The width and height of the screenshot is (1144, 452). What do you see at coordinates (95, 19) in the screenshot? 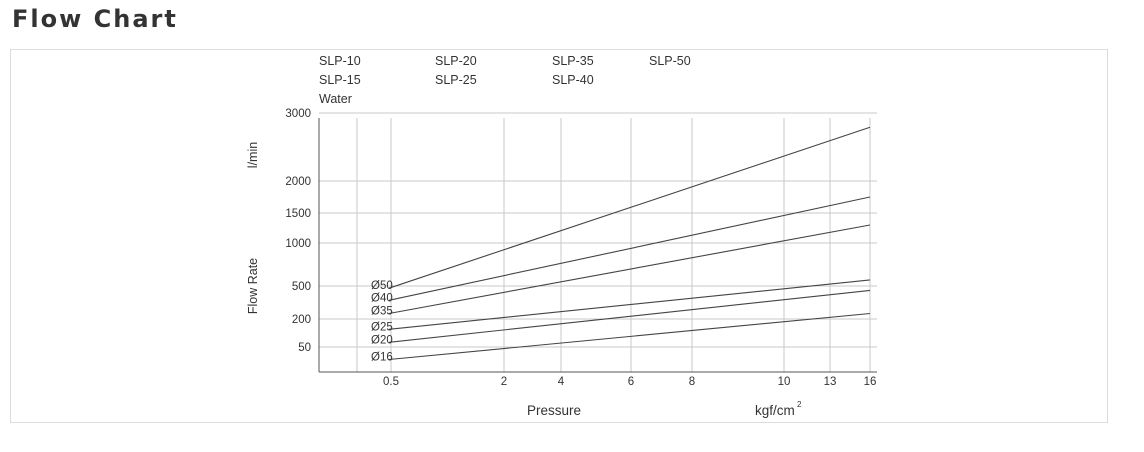
I see `page-title: Flow Chart` at bounding box center [95, 19].